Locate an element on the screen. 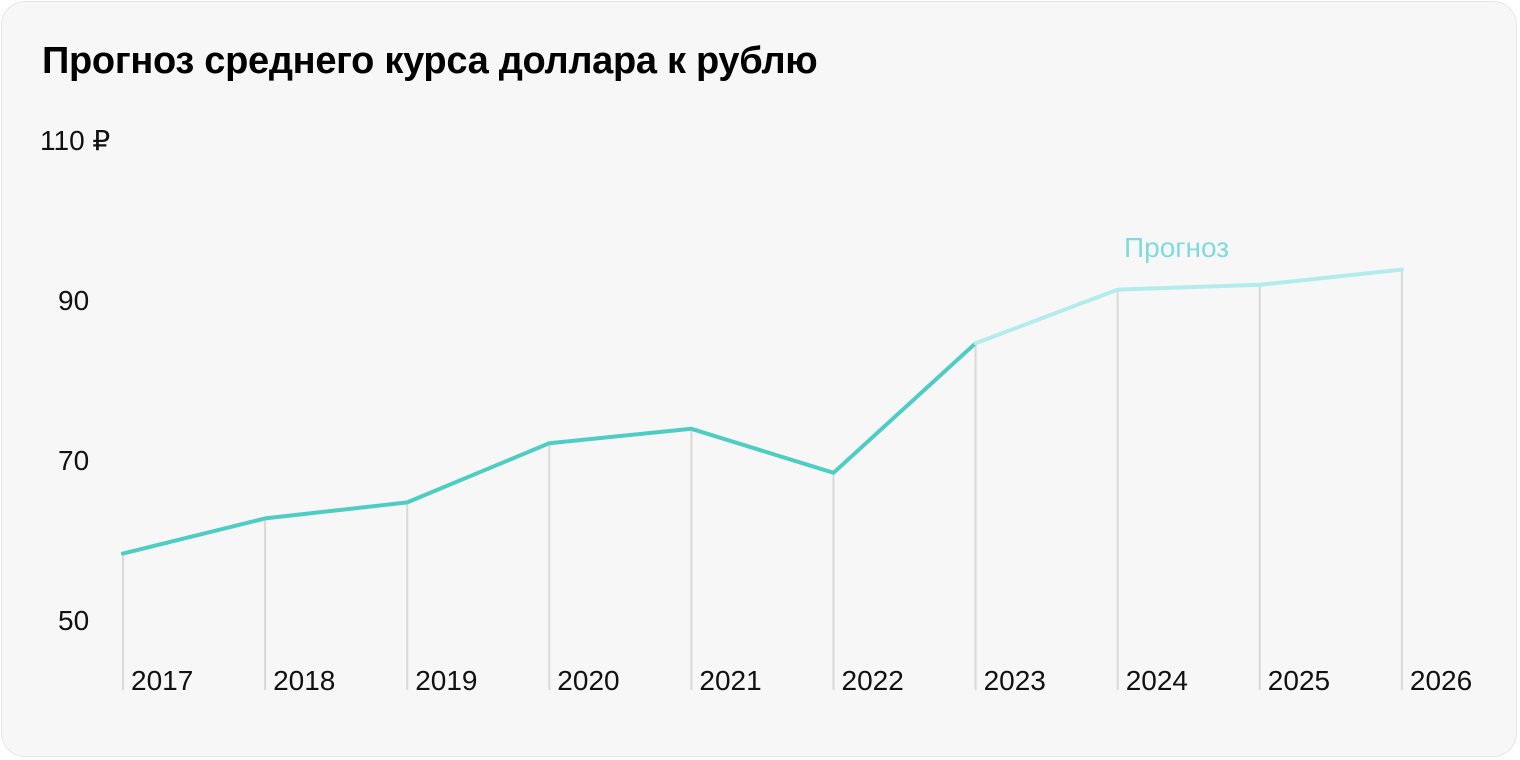 Image resolution: width=1520 pixels, height=760 pixels. x-tick-label: 2017 is located at coordinates (162, 680).